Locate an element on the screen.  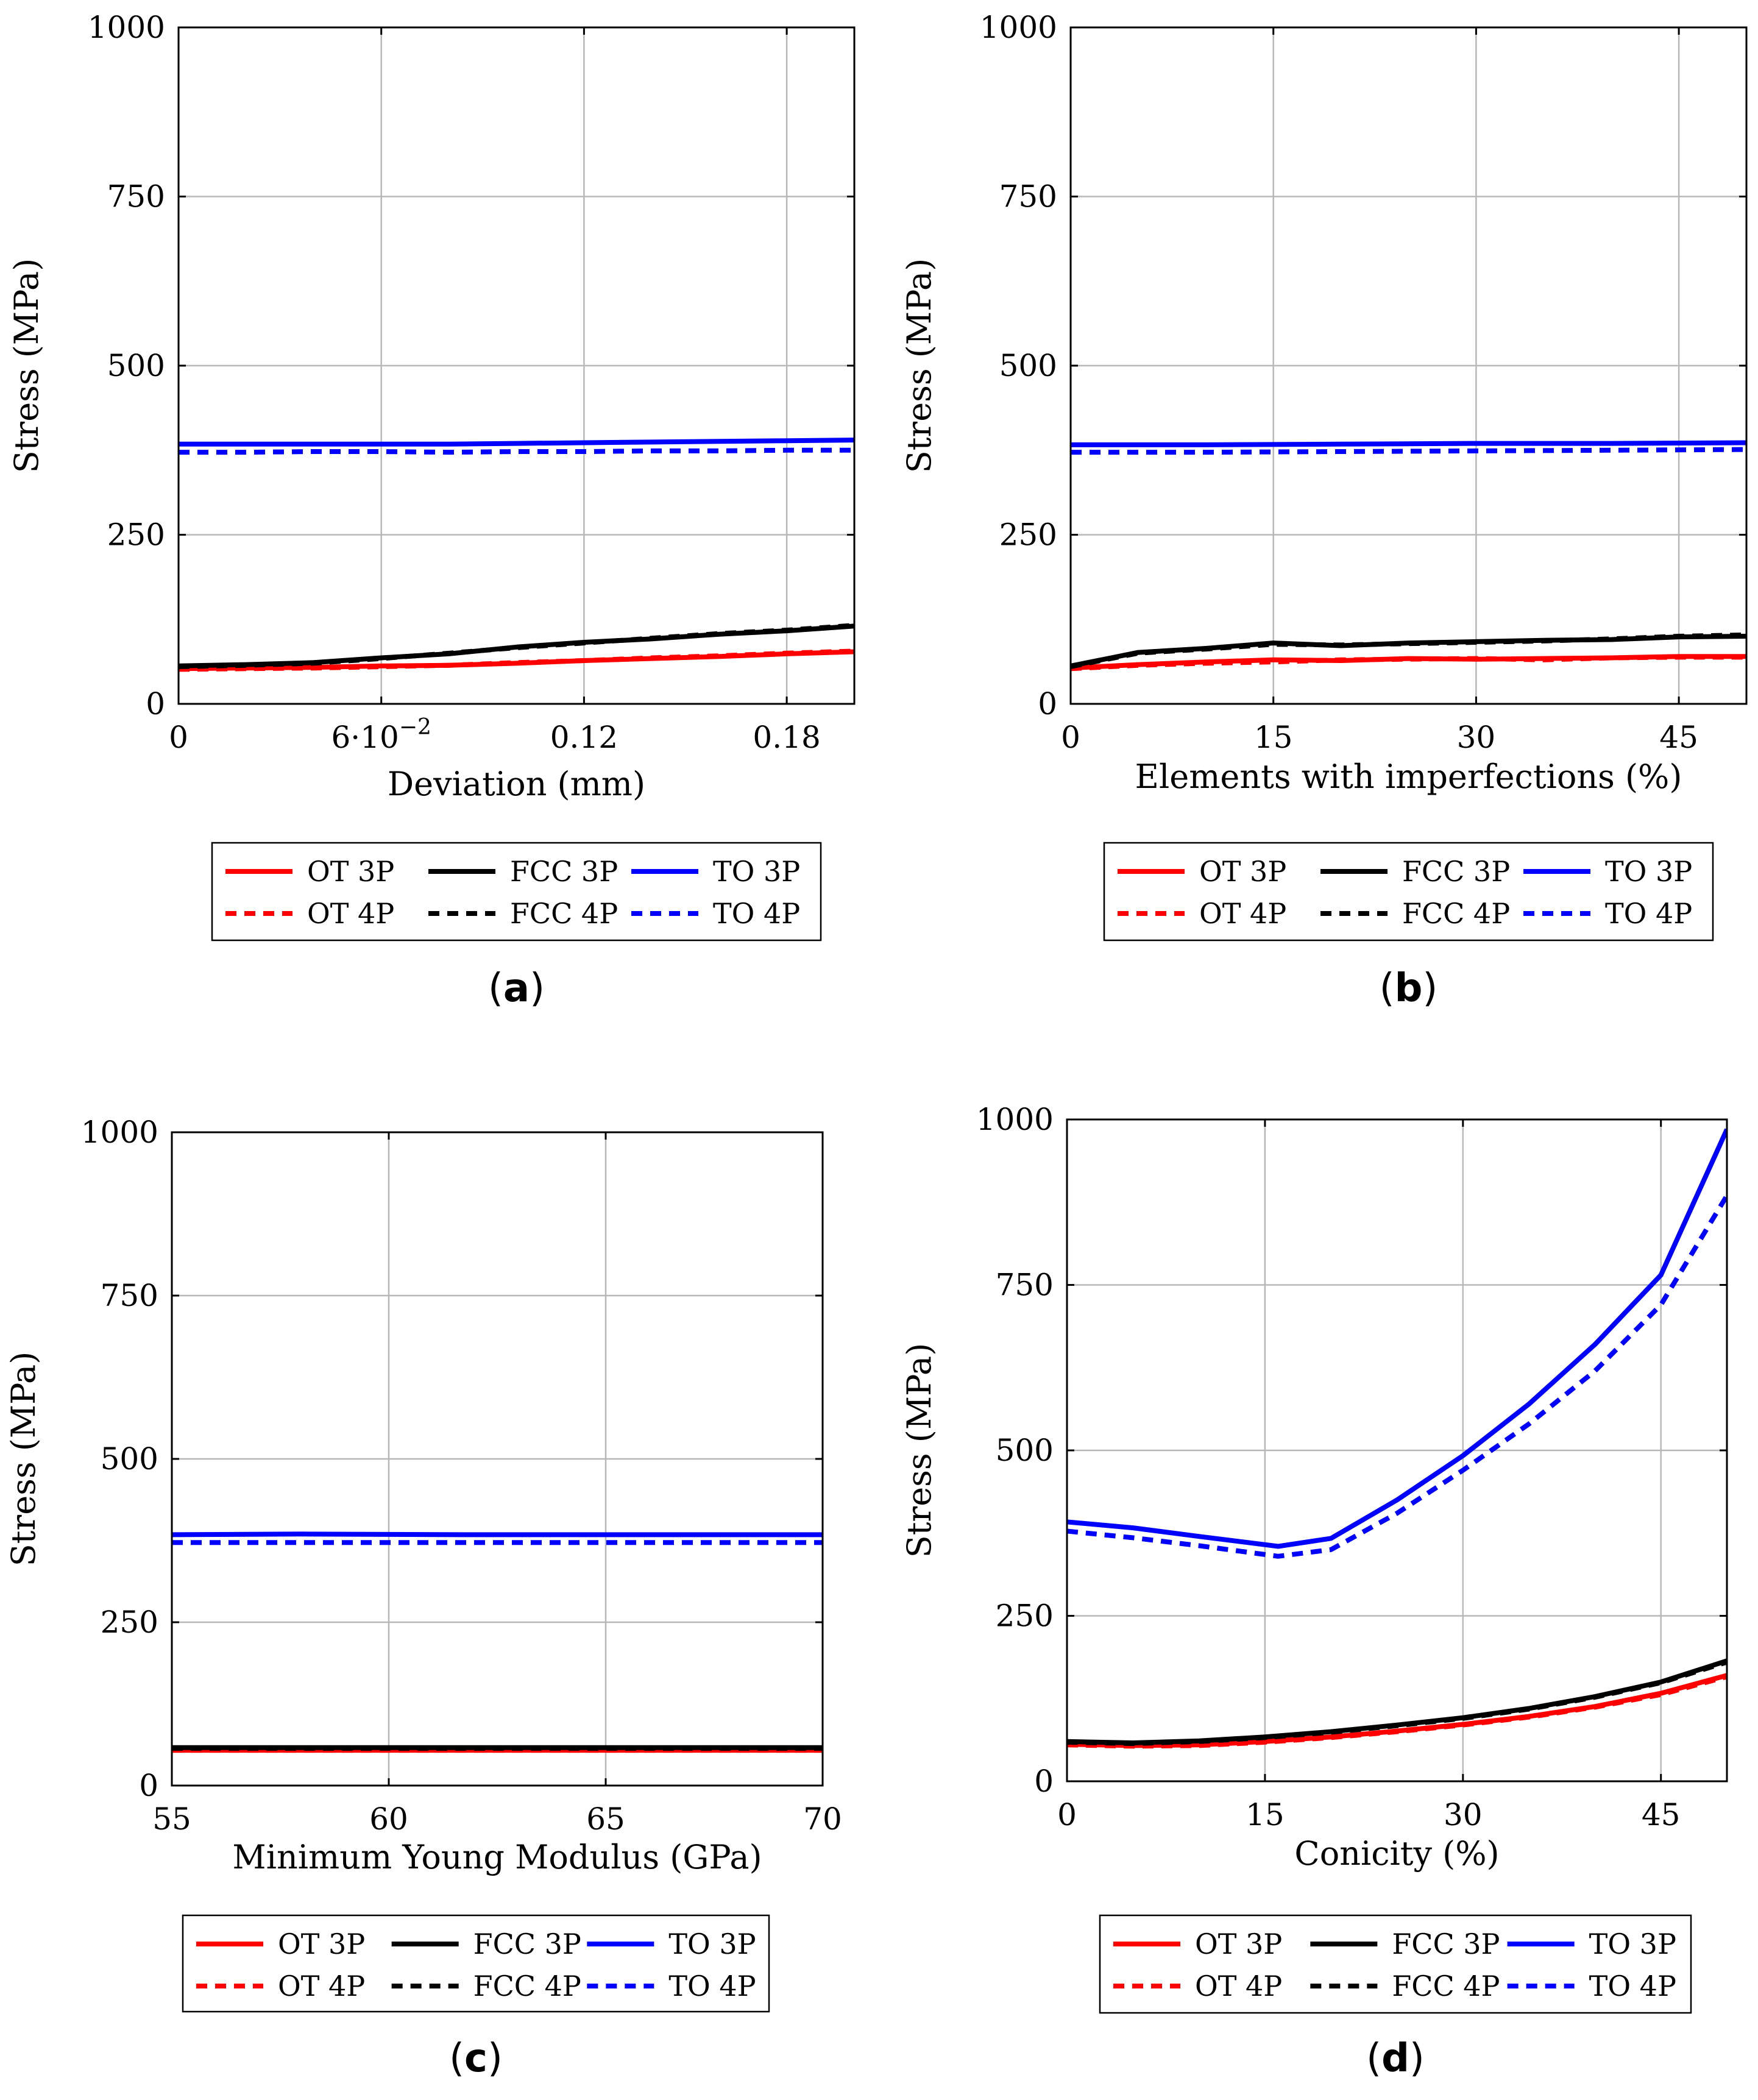
panel-label: (b) is located at coordinates (1409, 988).